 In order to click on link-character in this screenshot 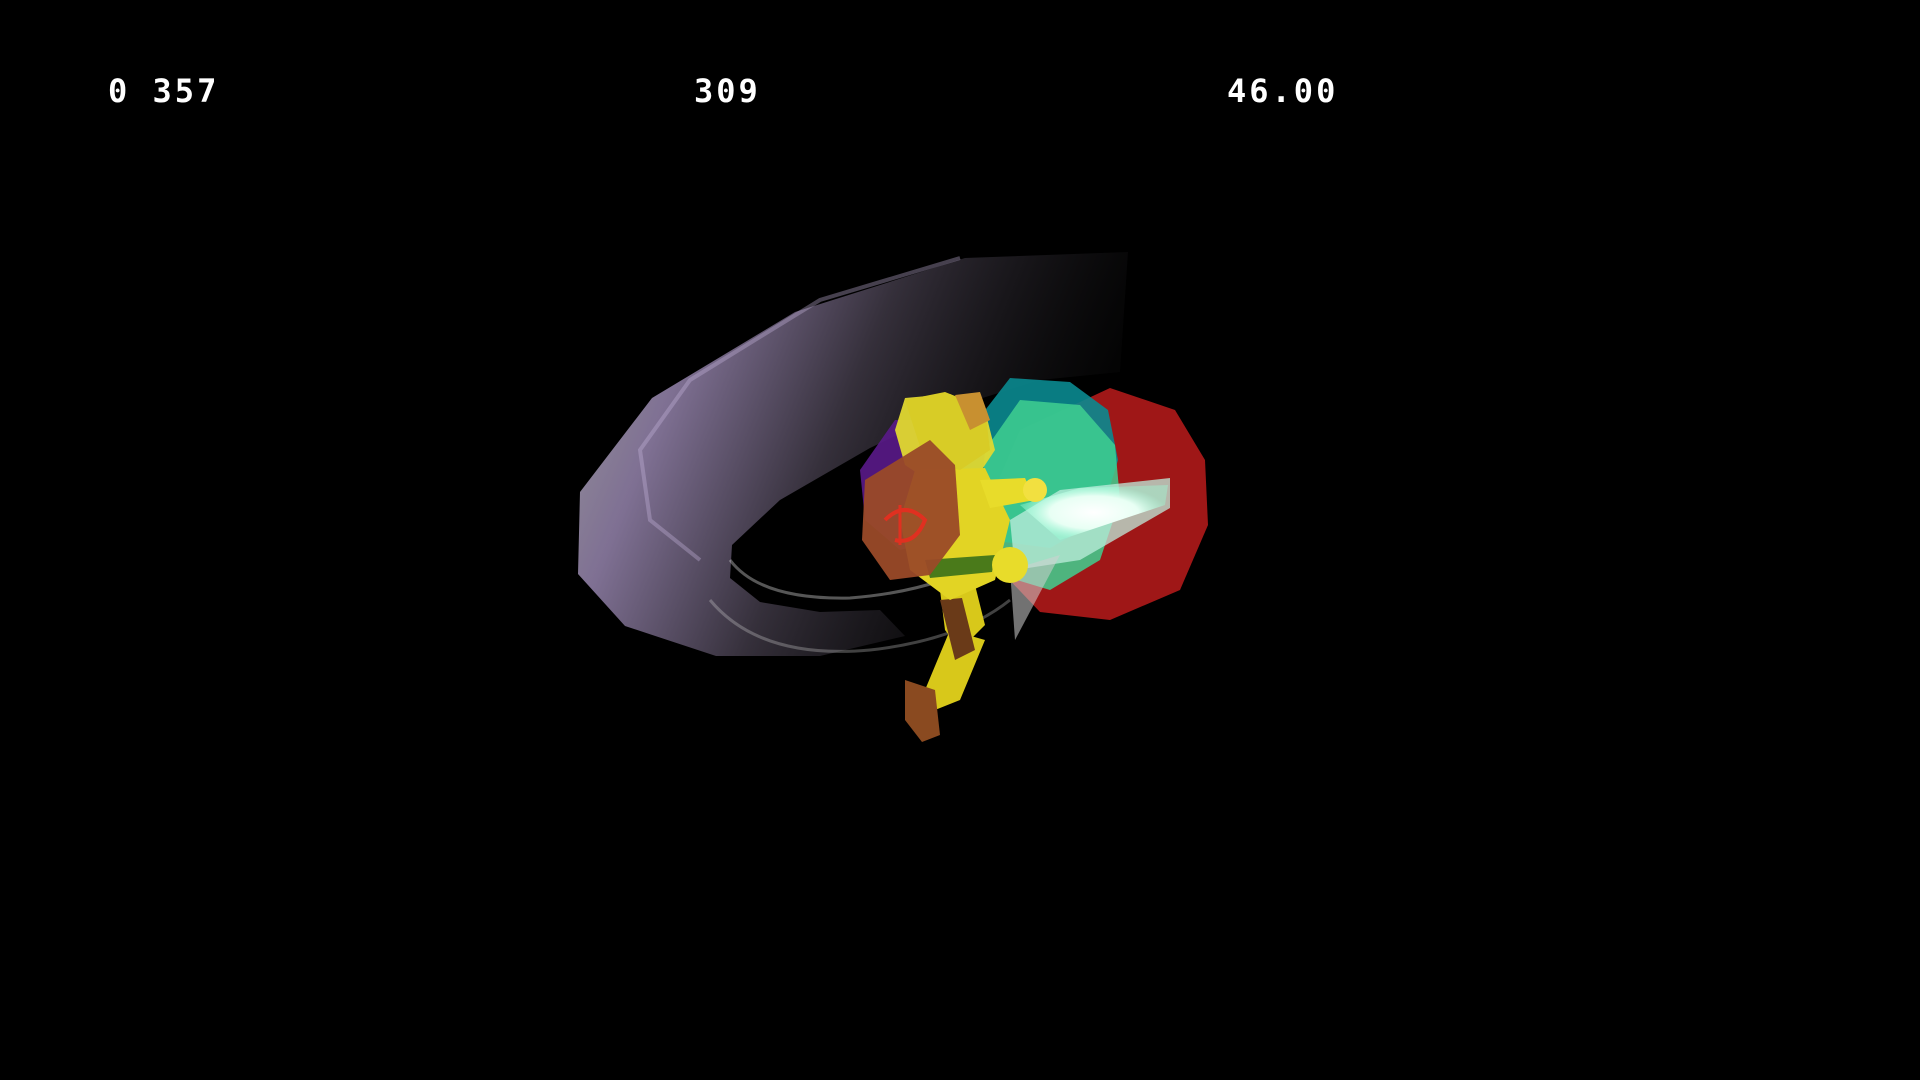, I will do `click(954, 567)`.